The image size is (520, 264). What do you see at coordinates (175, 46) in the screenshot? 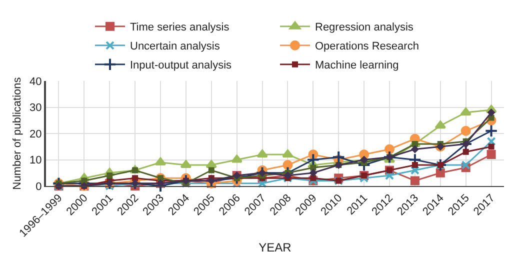
I see `legend-label: Uncertain analysis` at bounding box center [175, 46].